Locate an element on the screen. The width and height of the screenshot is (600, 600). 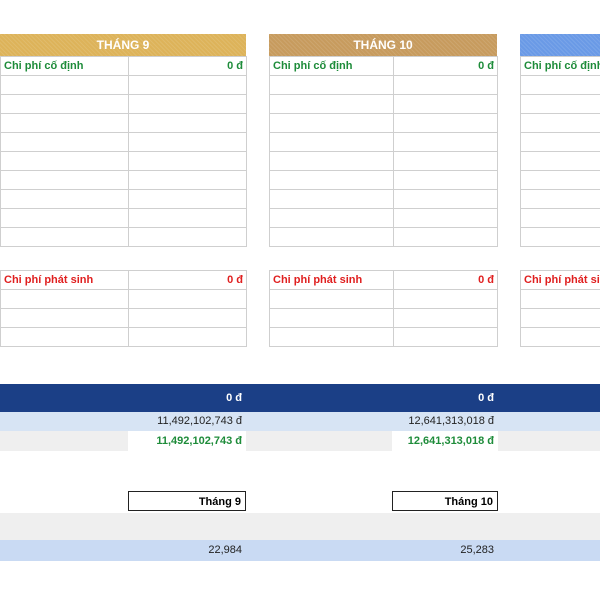
summary-row1-value-9: 11,492,102,743 đ is located at coordinates (199, 421).